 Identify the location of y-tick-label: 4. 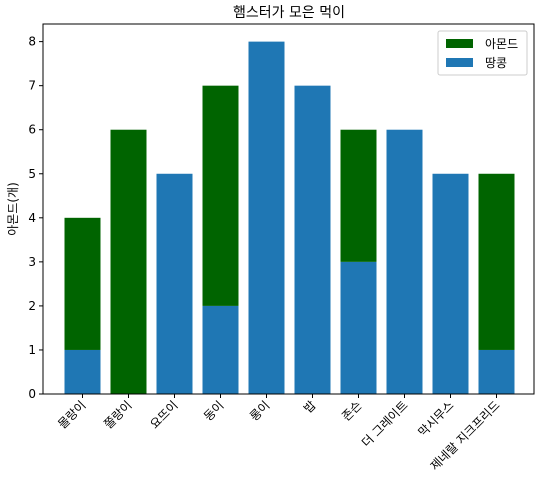
(32, 218).